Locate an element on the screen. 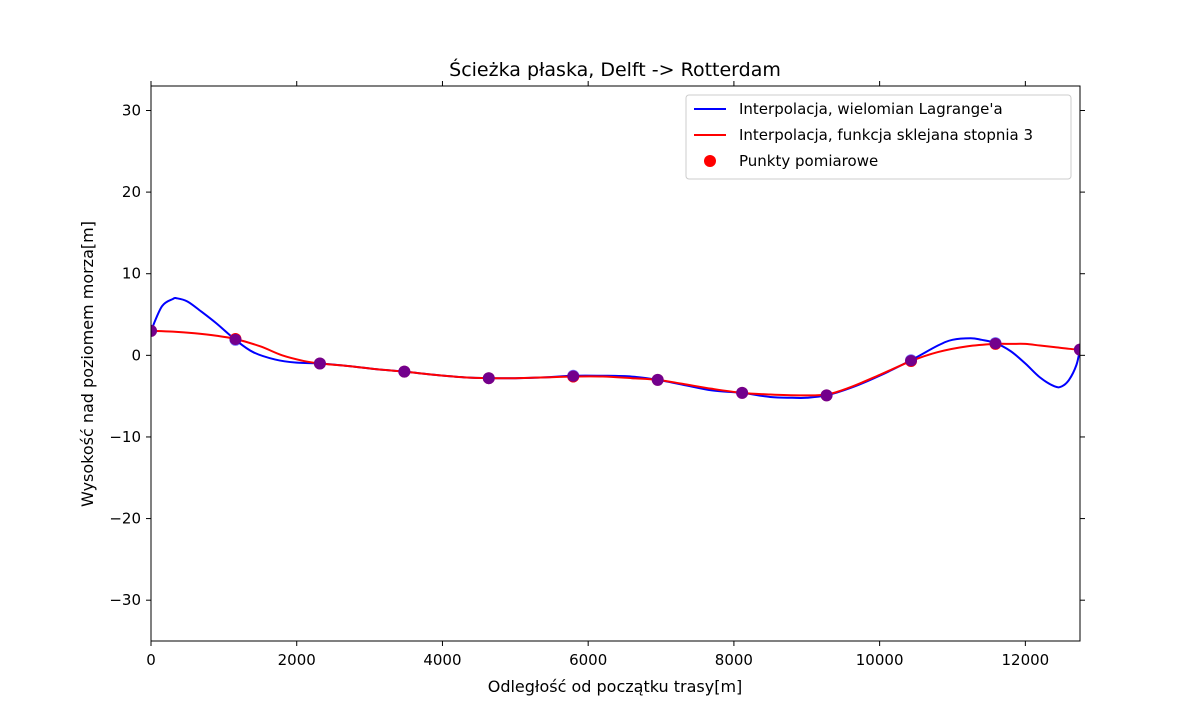 The height and width of the screenshot is (720, 1200). x-tick-label: 10000 is located at coordinates (880, 660).